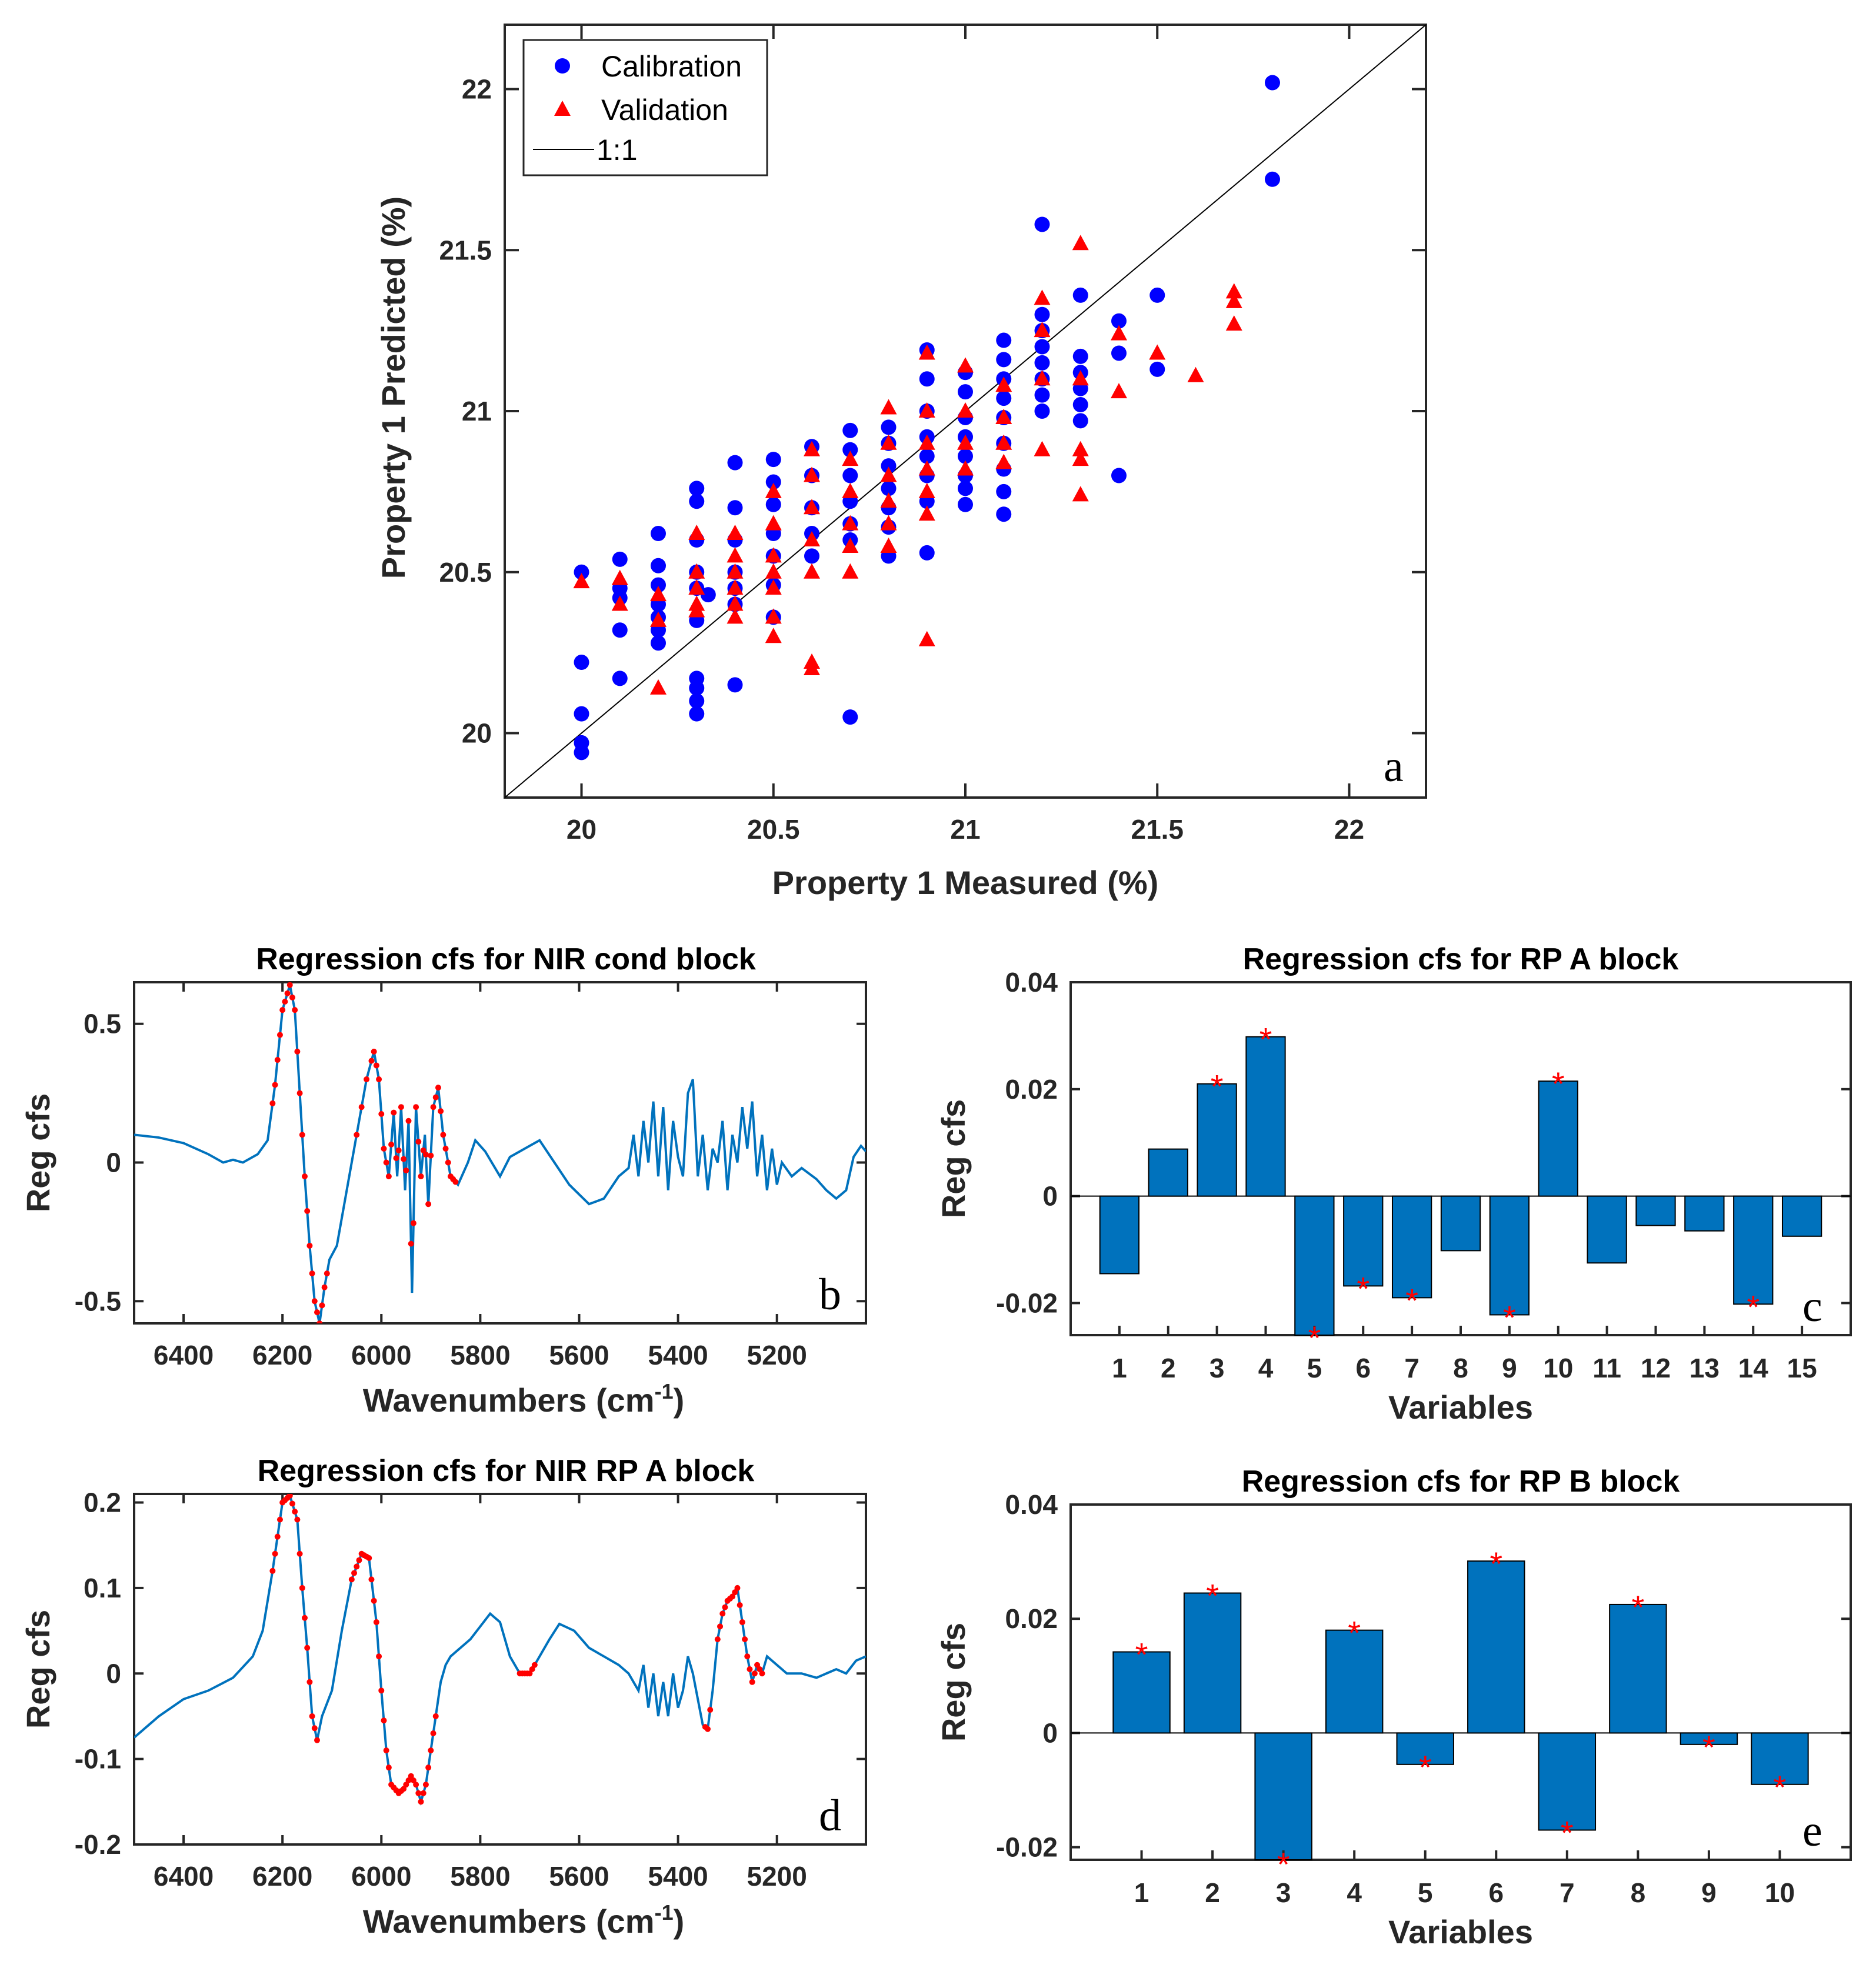 The height and width of the screenshot is (1968, 1876). Describe the element at coordinates (477, 89) in the screenshot. I see `y-tick-label: 22` at that location.